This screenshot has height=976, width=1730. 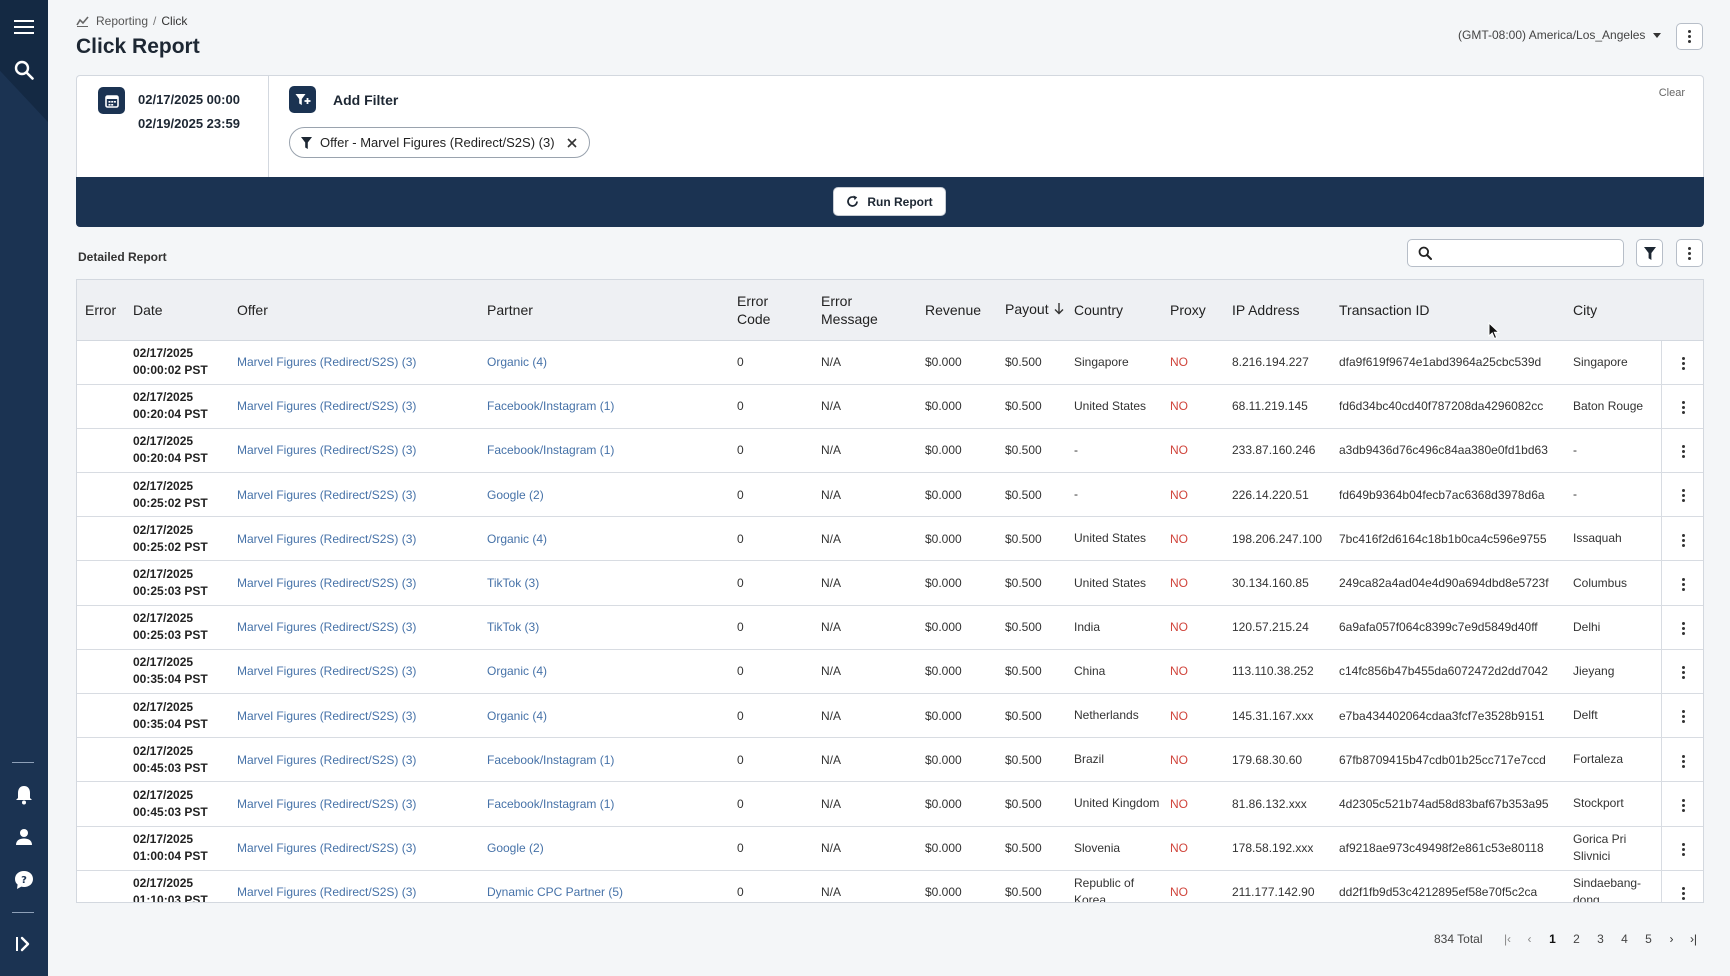 What do you see at coordinates (865, 310) in the screenshot?
I see `col-error-message: Error Message` at bounding box center [865, 310].